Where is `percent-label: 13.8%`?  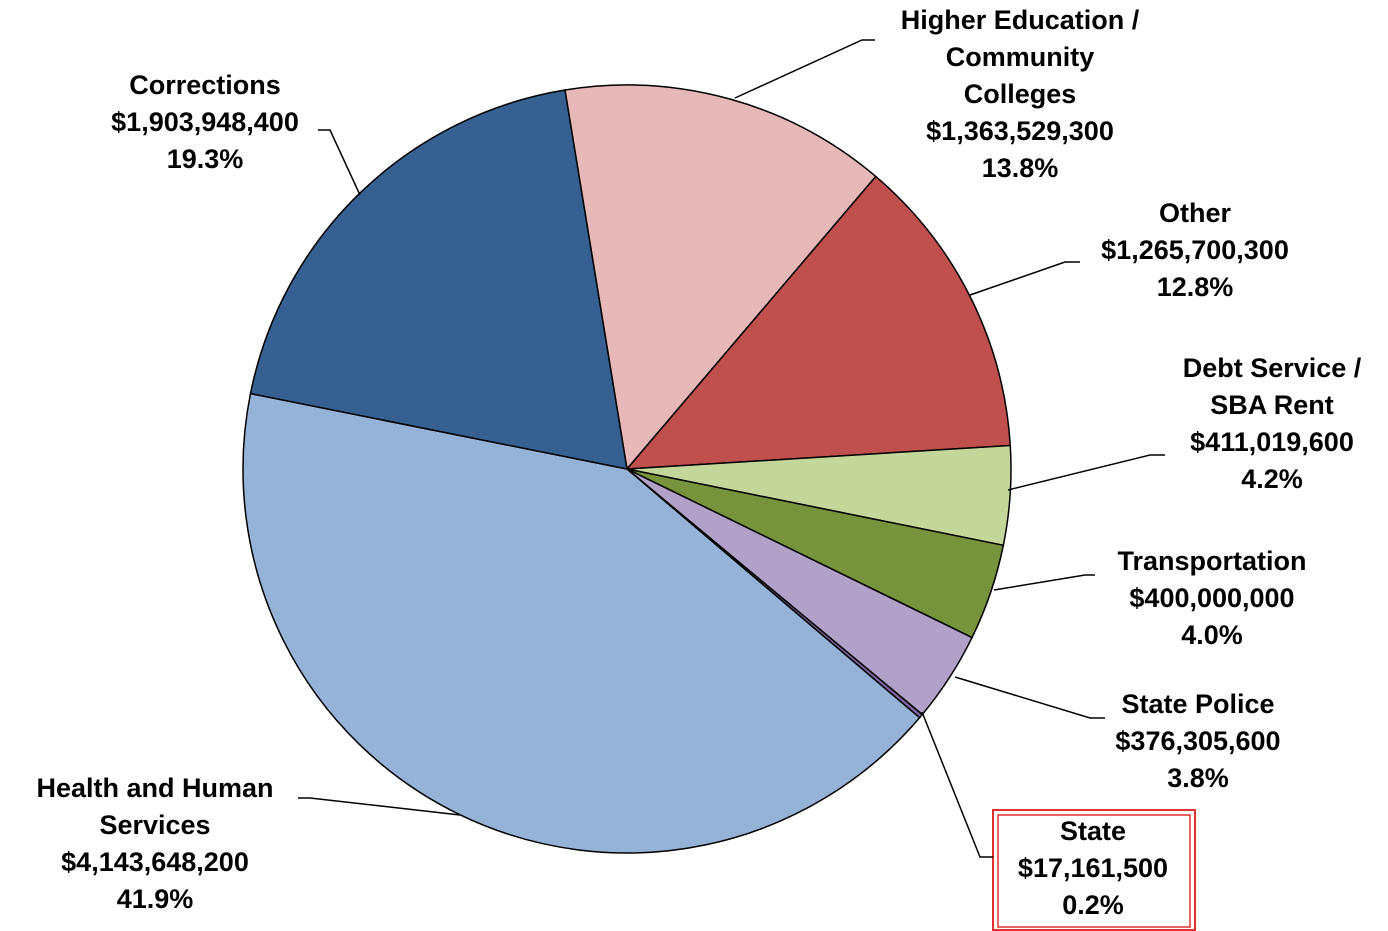
percent-label: 13.8% is located at coordinates (1020, 168).